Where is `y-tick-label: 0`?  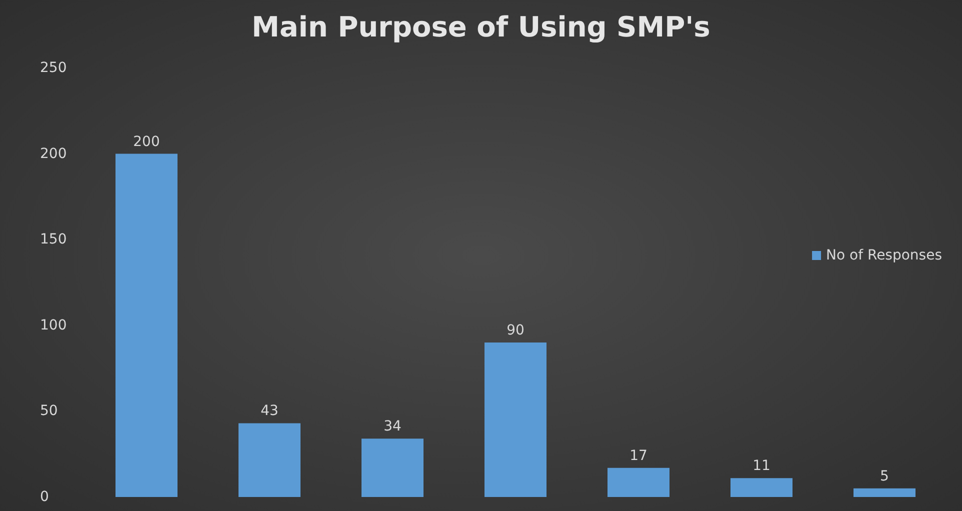
y-tick-label: 0 is located at coordinates (44, 497).